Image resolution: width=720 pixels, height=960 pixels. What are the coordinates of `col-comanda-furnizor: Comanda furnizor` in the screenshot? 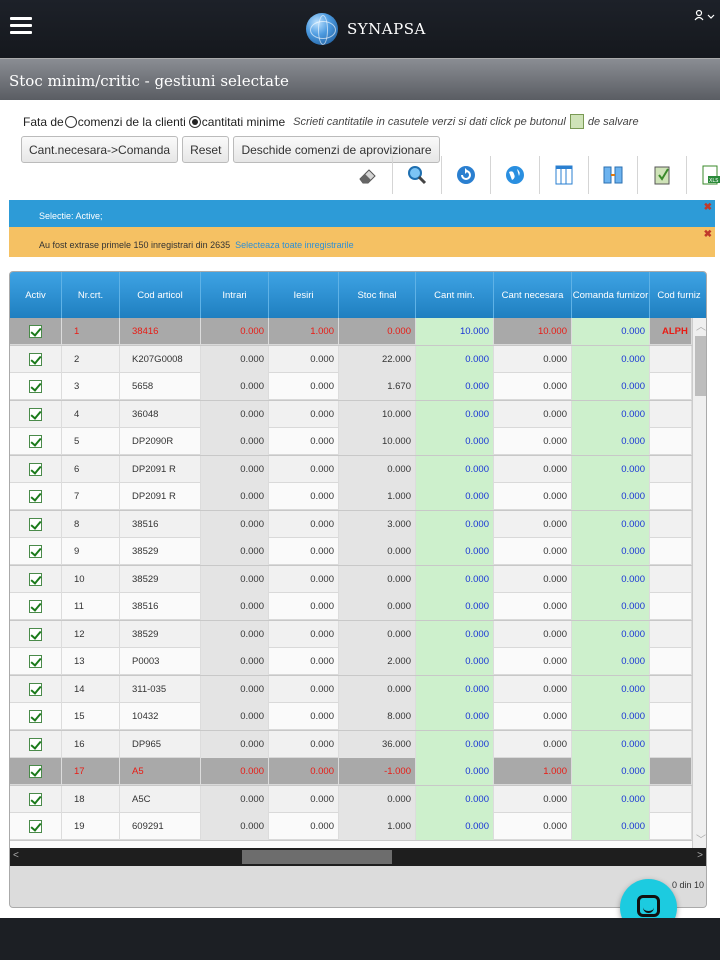 It's located at (611, 295).